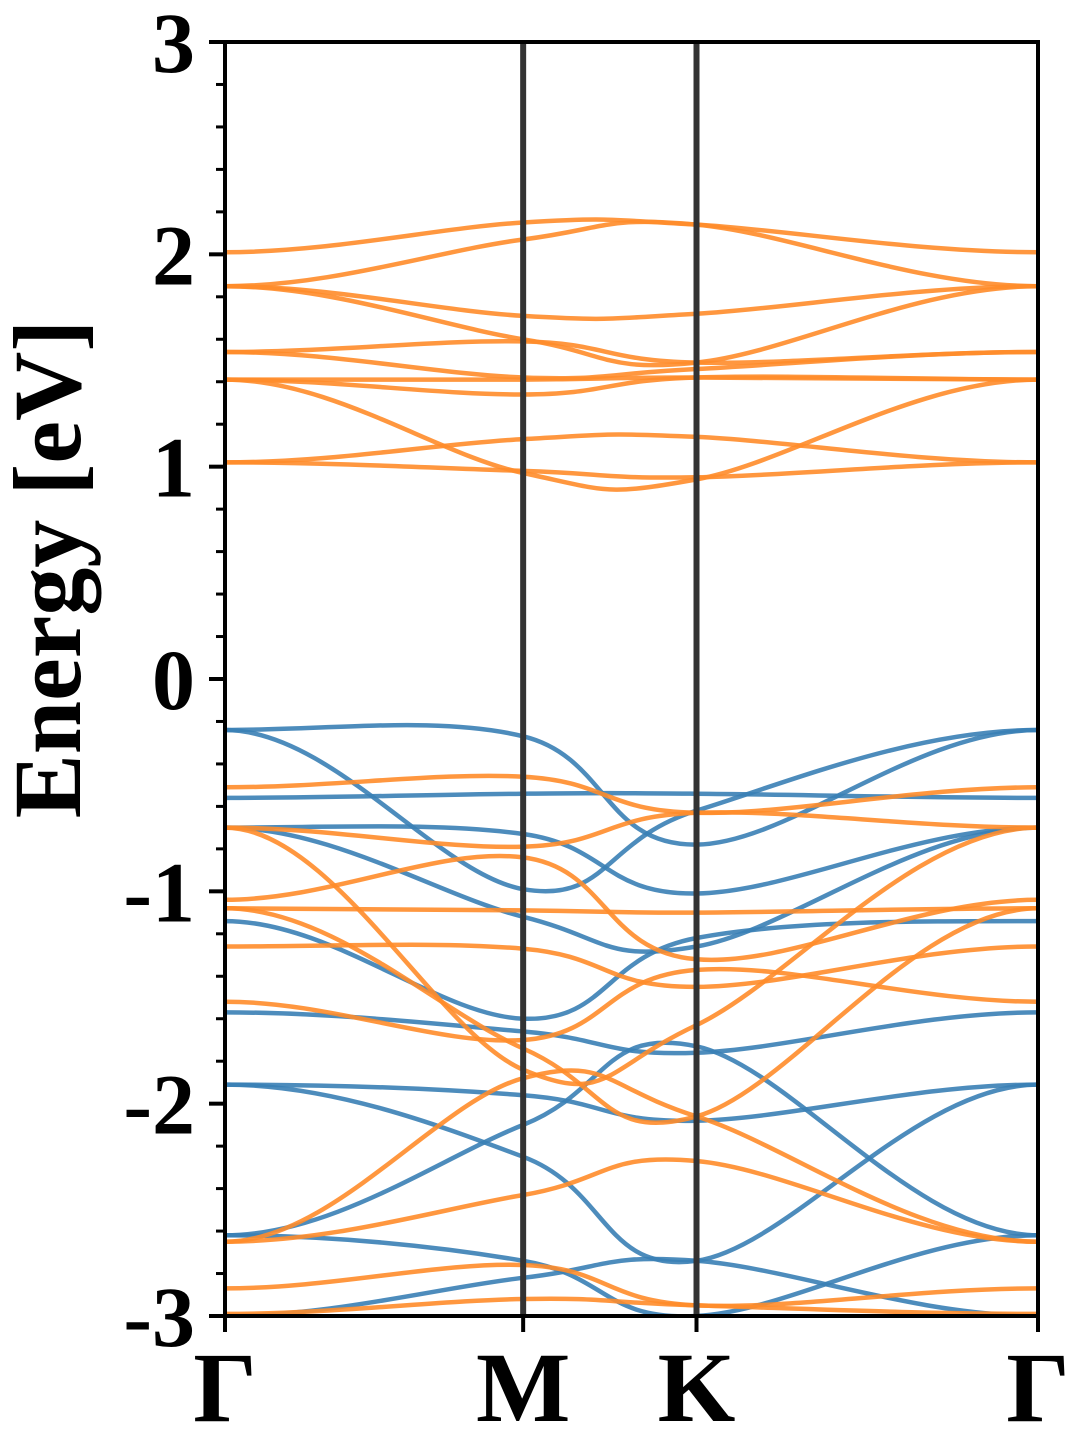 This screenshot has width=1080, height=1440. Describe the element at coordinates (173, 468) in the screenshot. I see `y-tick-label: 1` at that location.